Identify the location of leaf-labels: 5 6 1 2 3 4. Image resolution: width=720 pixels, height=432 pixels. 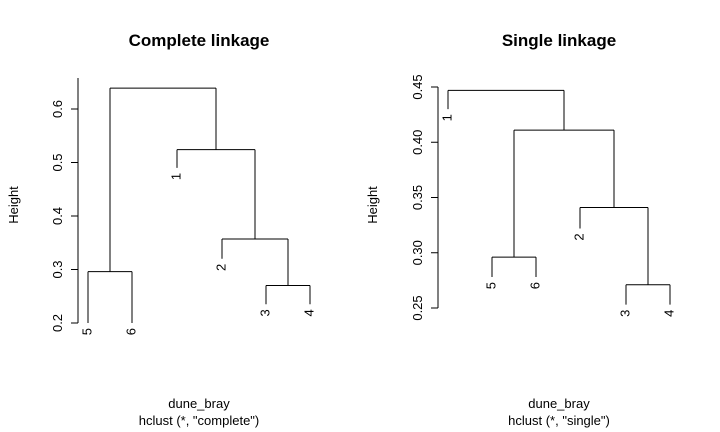
(197, 254).